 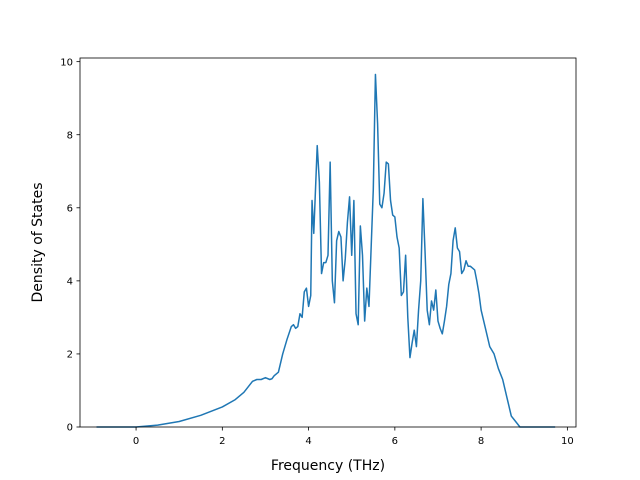 I want to click on x-tick-label: 6, so click(x=395, y=441).